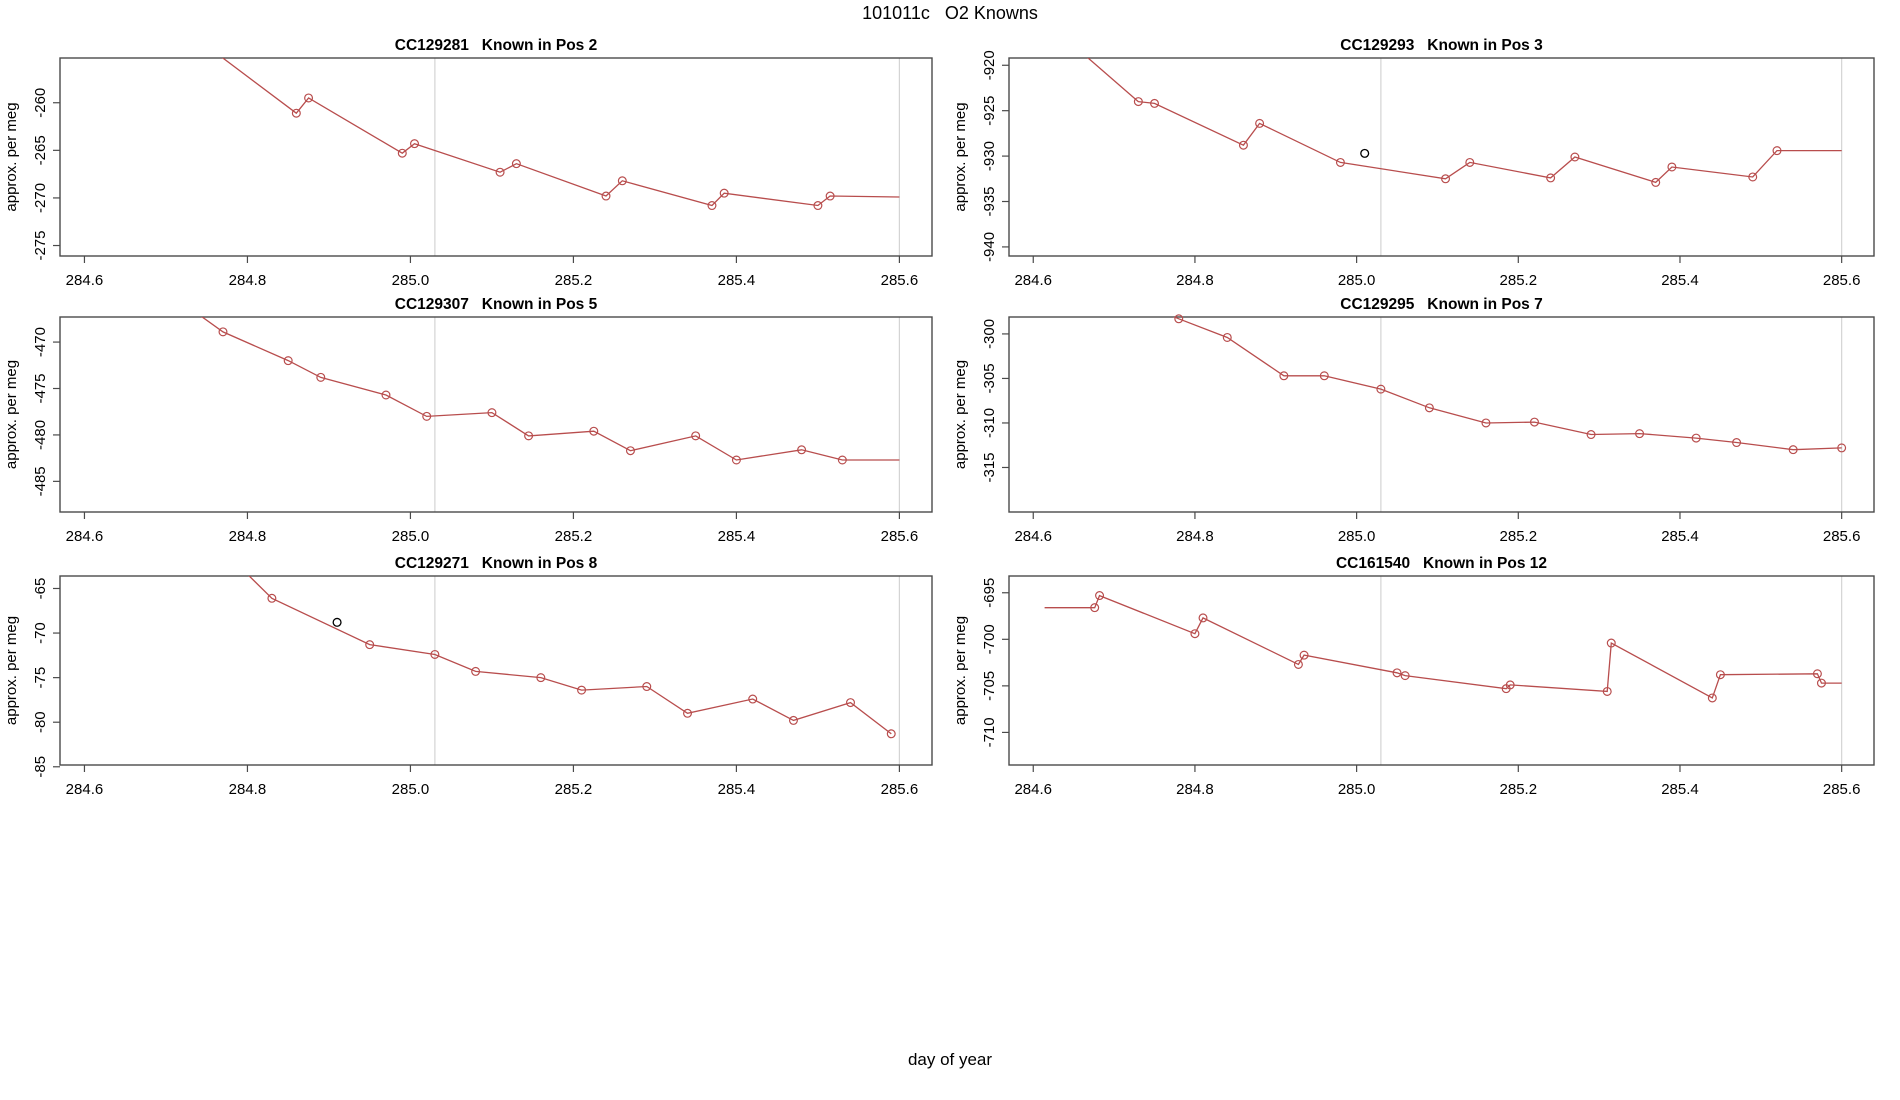 This screenshot has height=1100, width=1900. Describe the element at coordinates (989, 732) in the screenshot. I see `y-tick-label: -710` at that location.